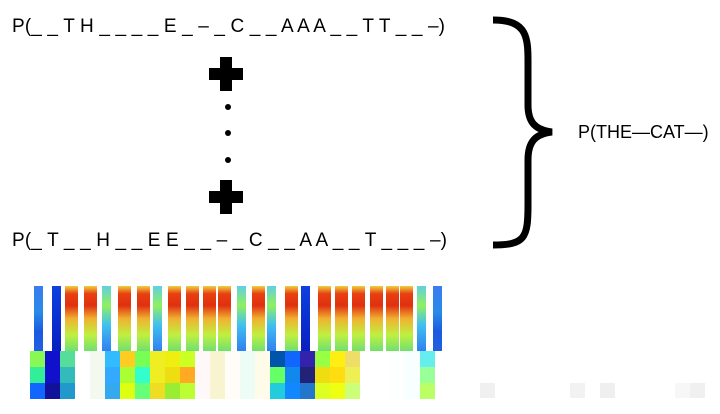  Describe the element at coordinates (592, 390) in the screenshot. I see `faint-grid-cells` at that location.